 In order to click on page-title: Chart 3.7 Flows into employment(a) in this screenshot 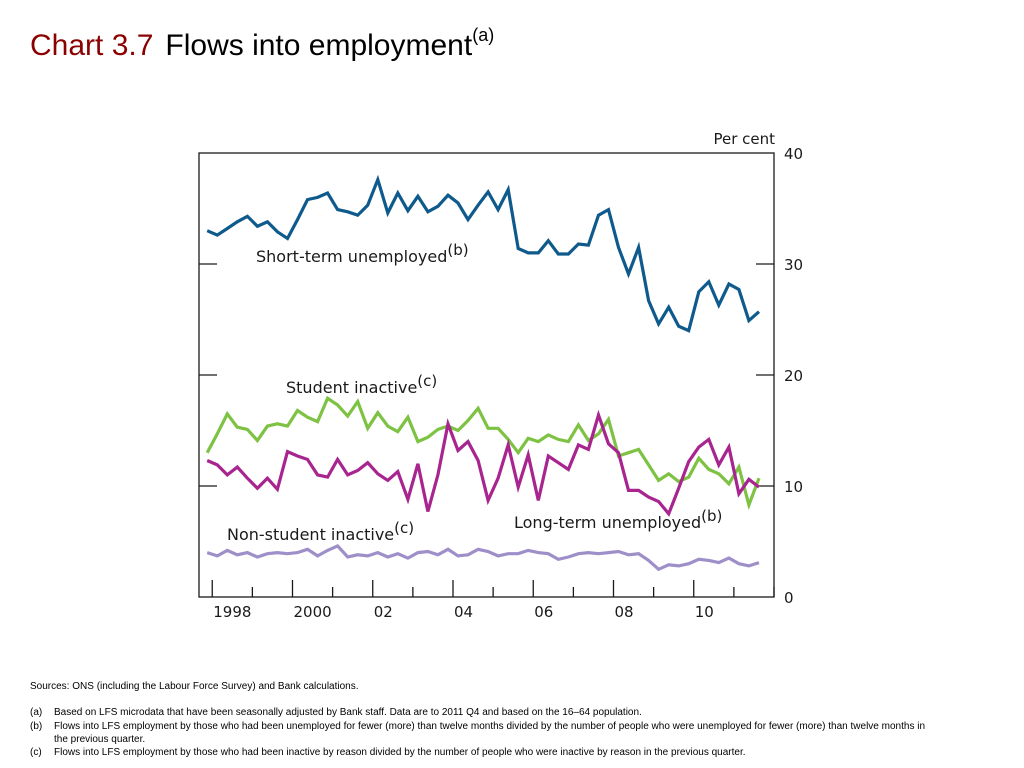, I will do `click(262, 44)`.